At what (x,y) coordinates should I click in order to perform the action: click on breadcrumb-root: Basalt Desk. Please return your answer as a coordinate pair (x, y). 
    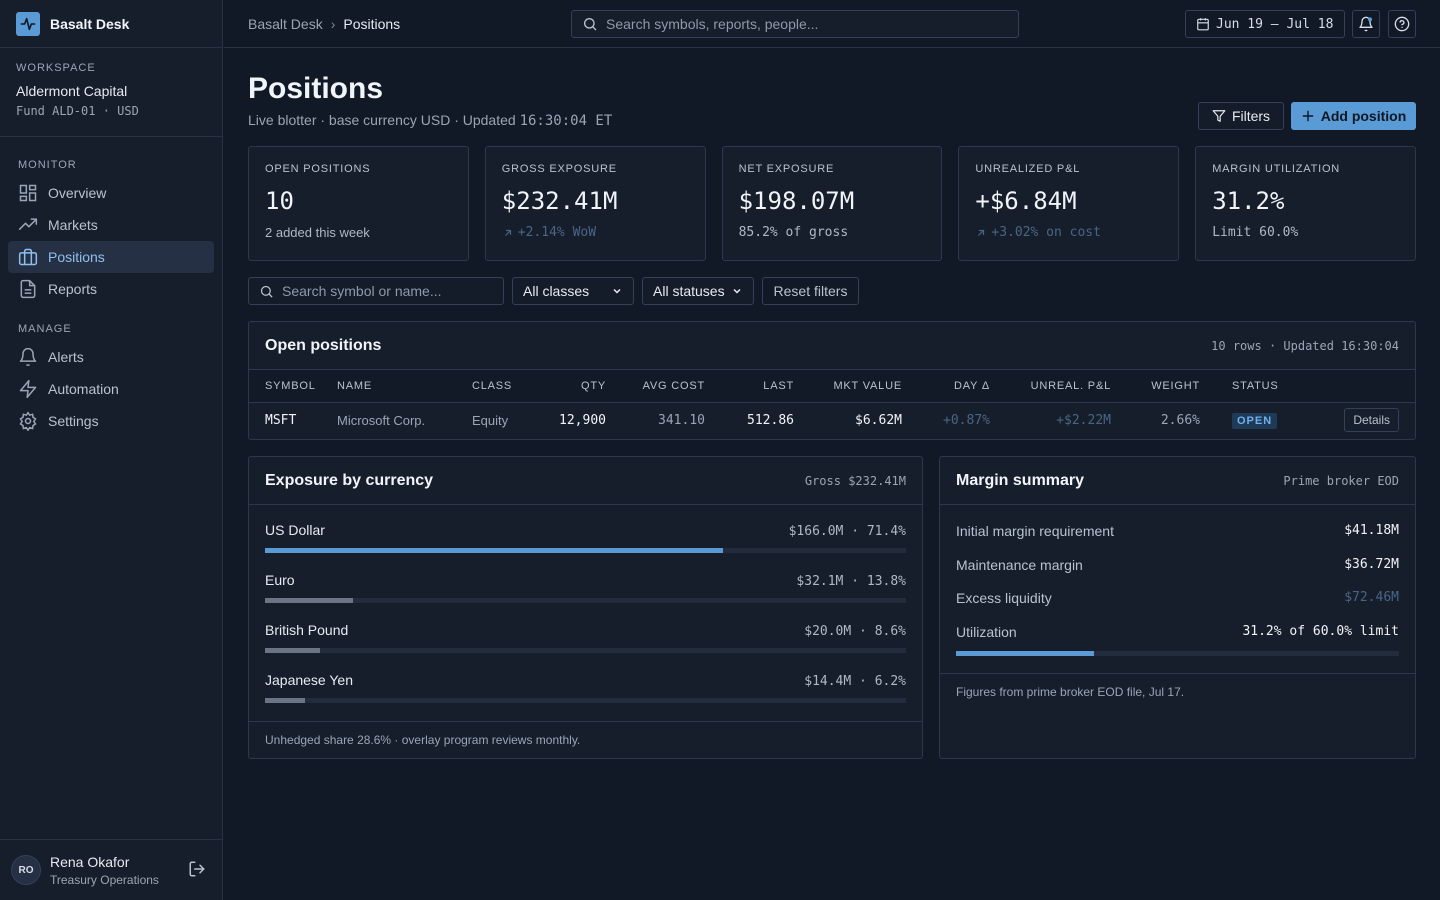
    Looking at the image, I should click on (285, 24).